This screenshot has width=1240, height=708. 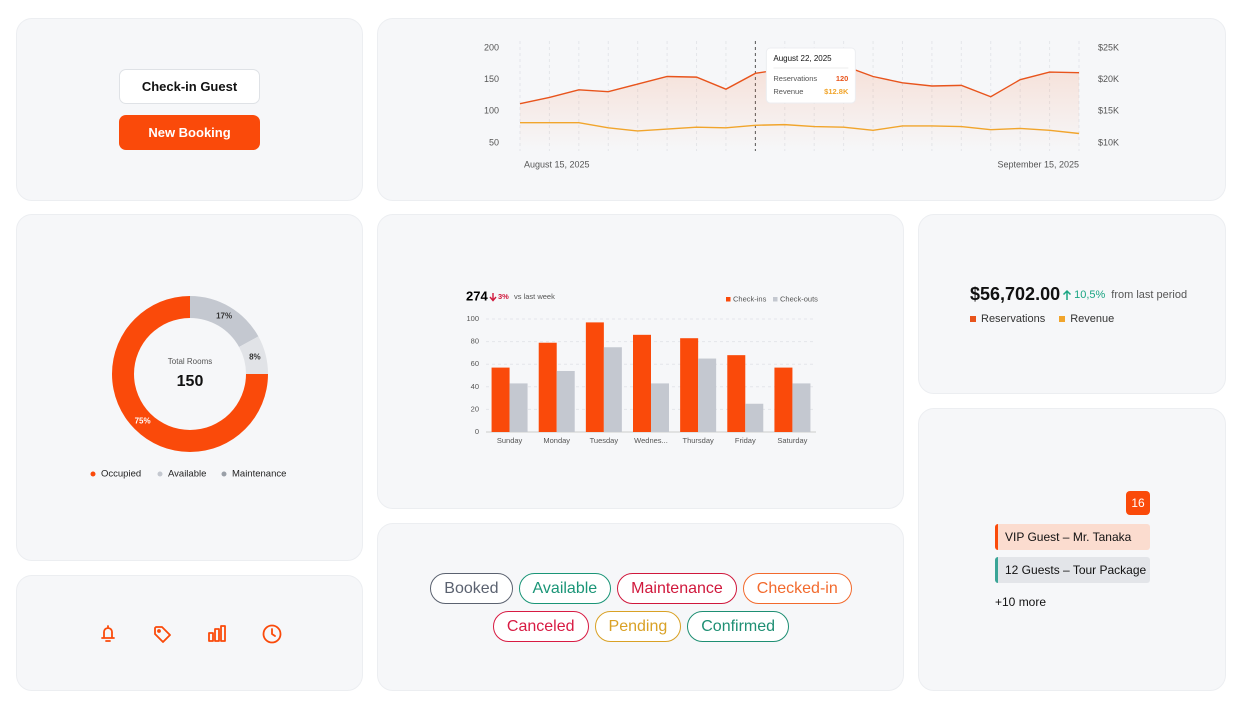 I want to click on x-tick-label: Thursday, so click(x=699, y=440).